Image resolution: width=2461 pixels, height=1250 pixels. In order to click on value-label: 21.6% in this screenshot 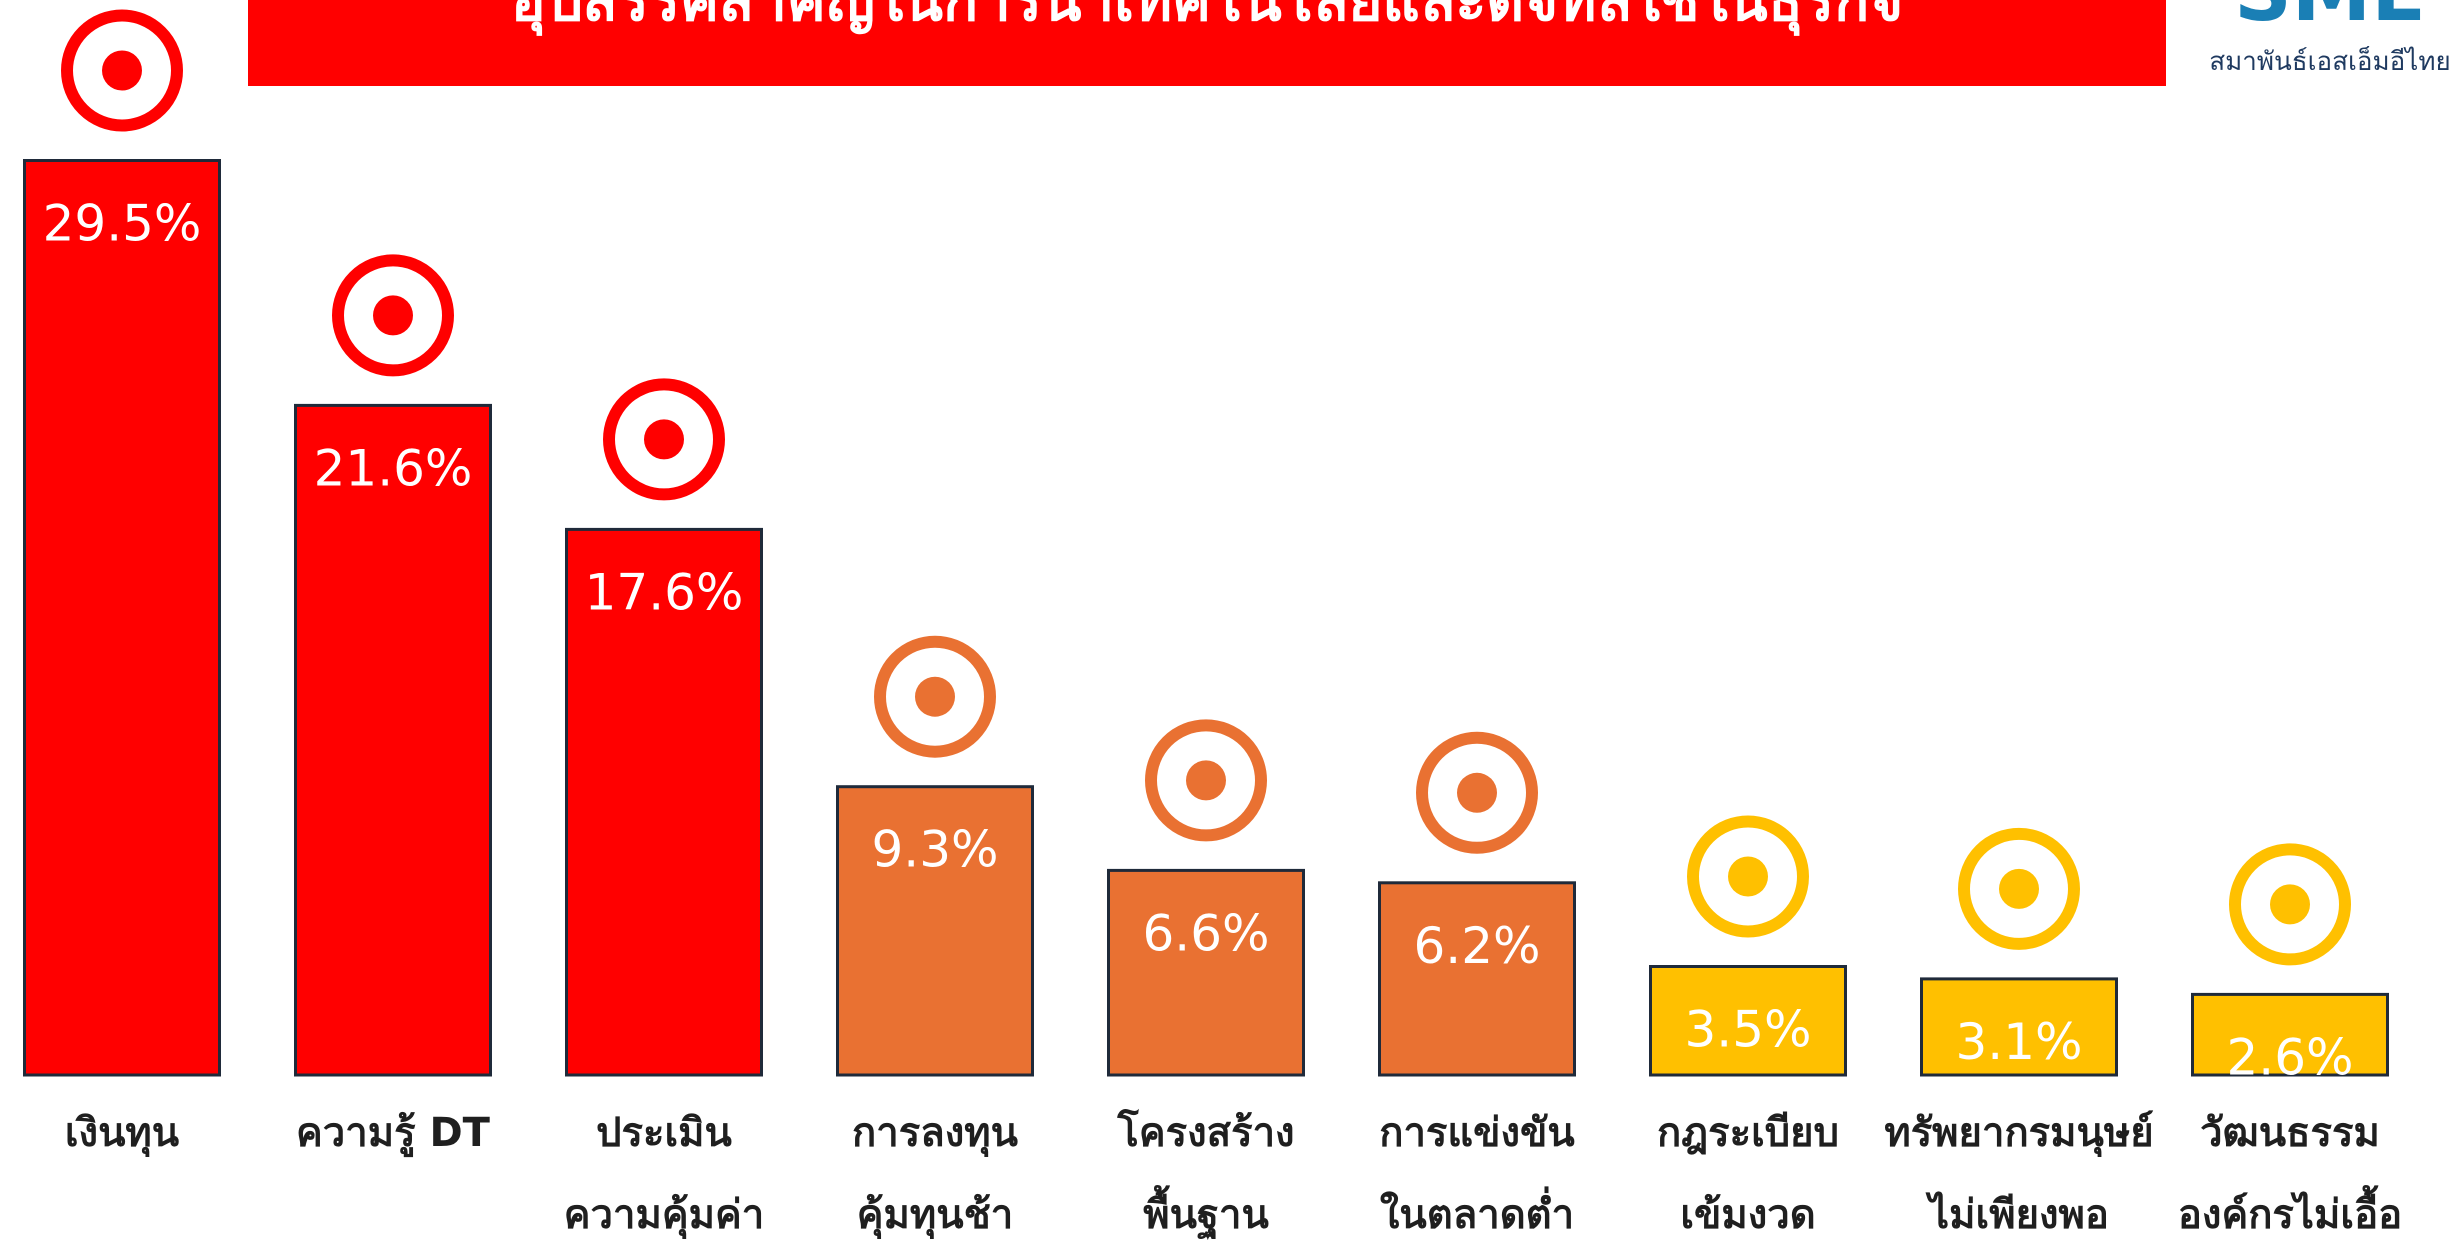, I will do `click(393, 468)`.